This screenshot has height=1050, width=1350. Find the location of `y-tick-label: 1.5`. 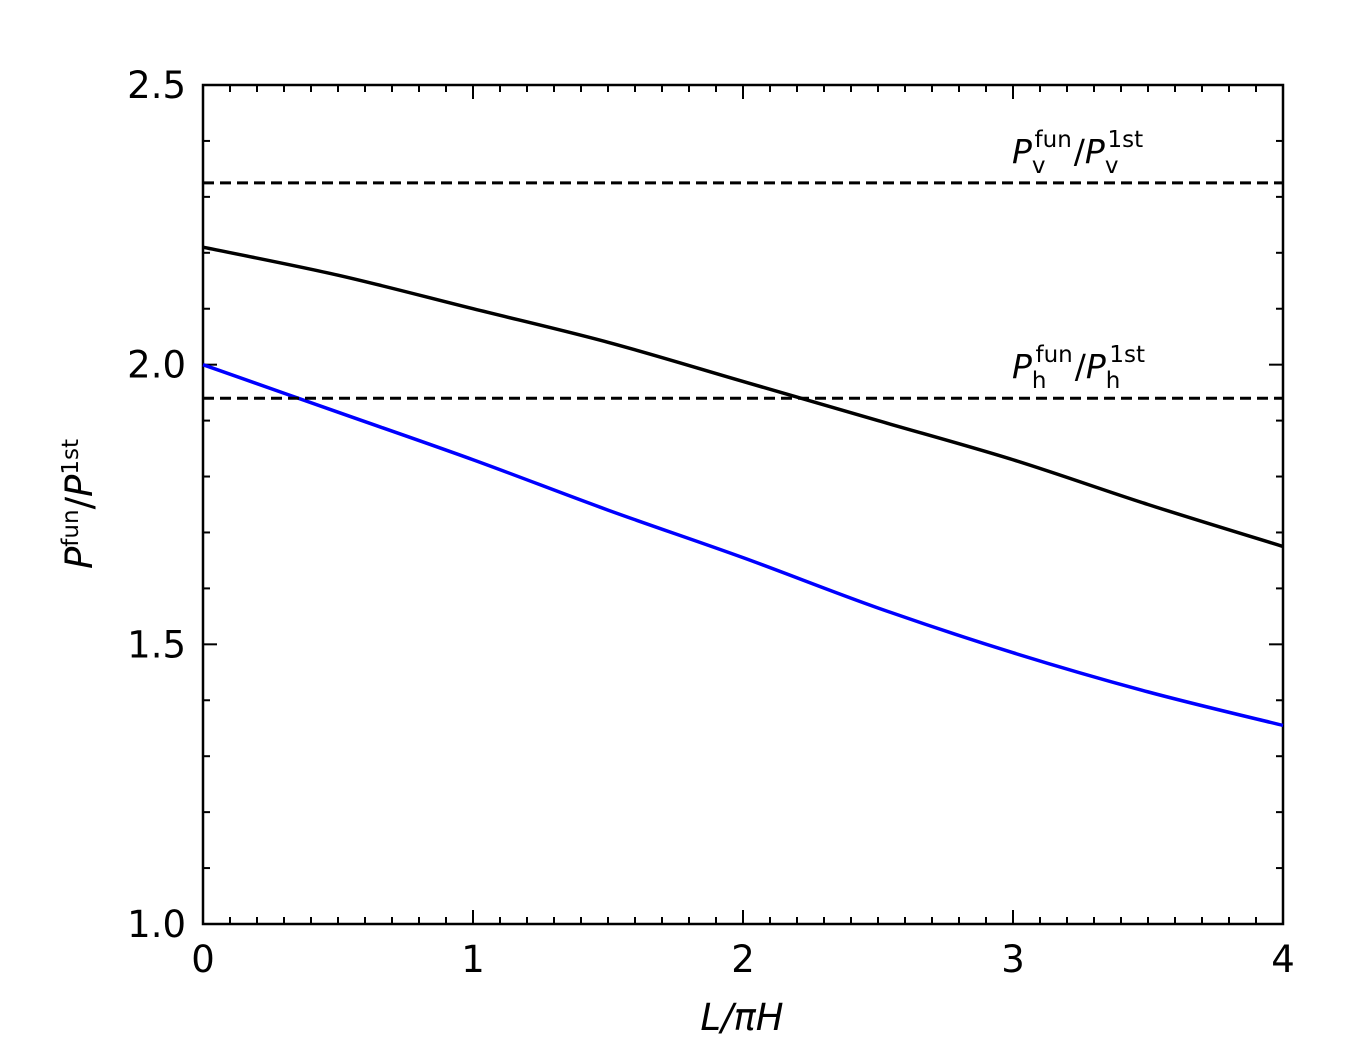

y-tick-label: 1.5 is located at coordinates (156, 644).